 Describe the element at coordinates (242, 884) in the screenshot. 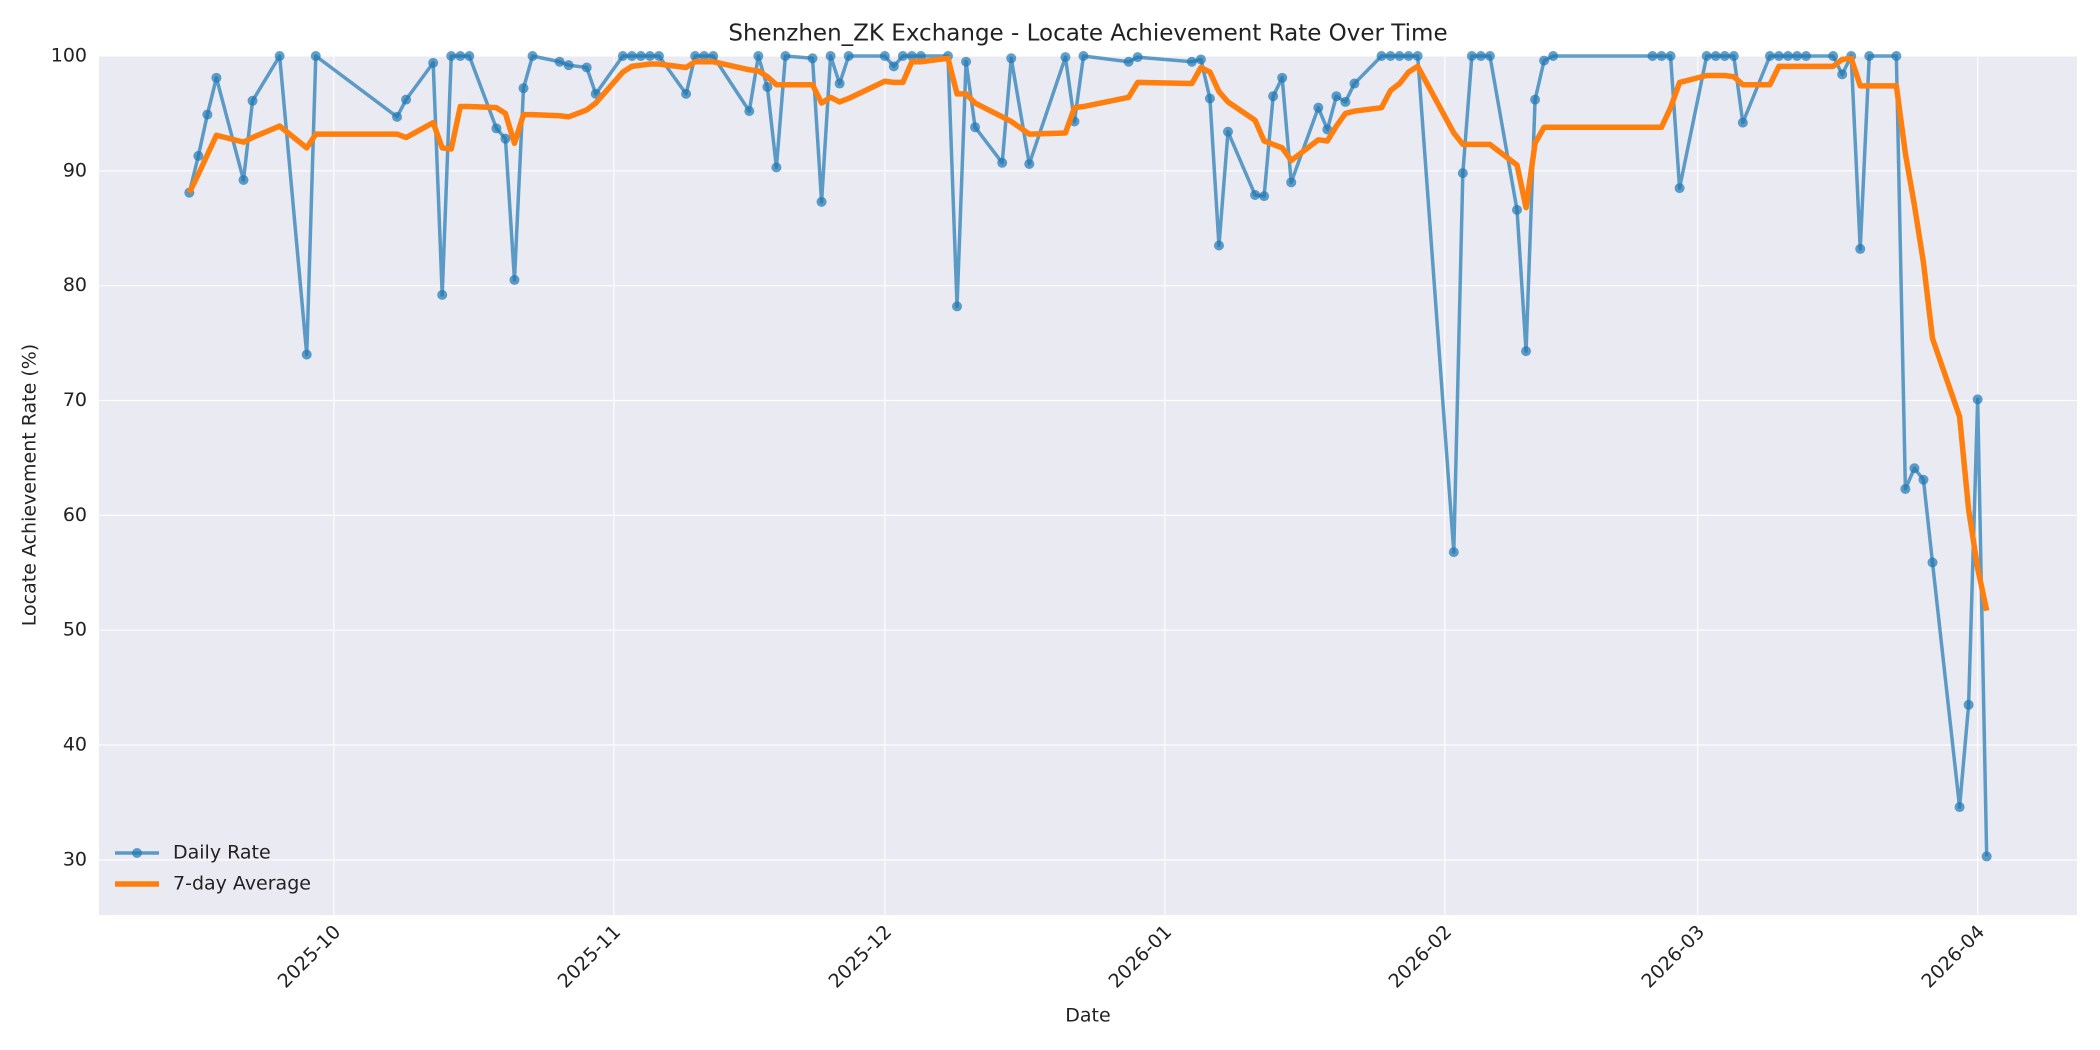

I see `legend-label: 7-day Average` at that location.